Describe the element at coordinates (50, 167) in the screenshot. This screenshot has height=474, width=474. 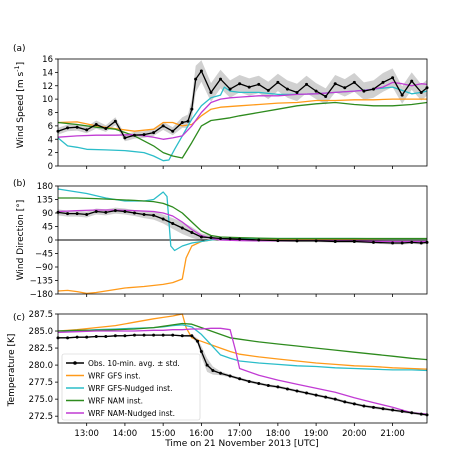
I see `y-tick-label: 0` at that location.